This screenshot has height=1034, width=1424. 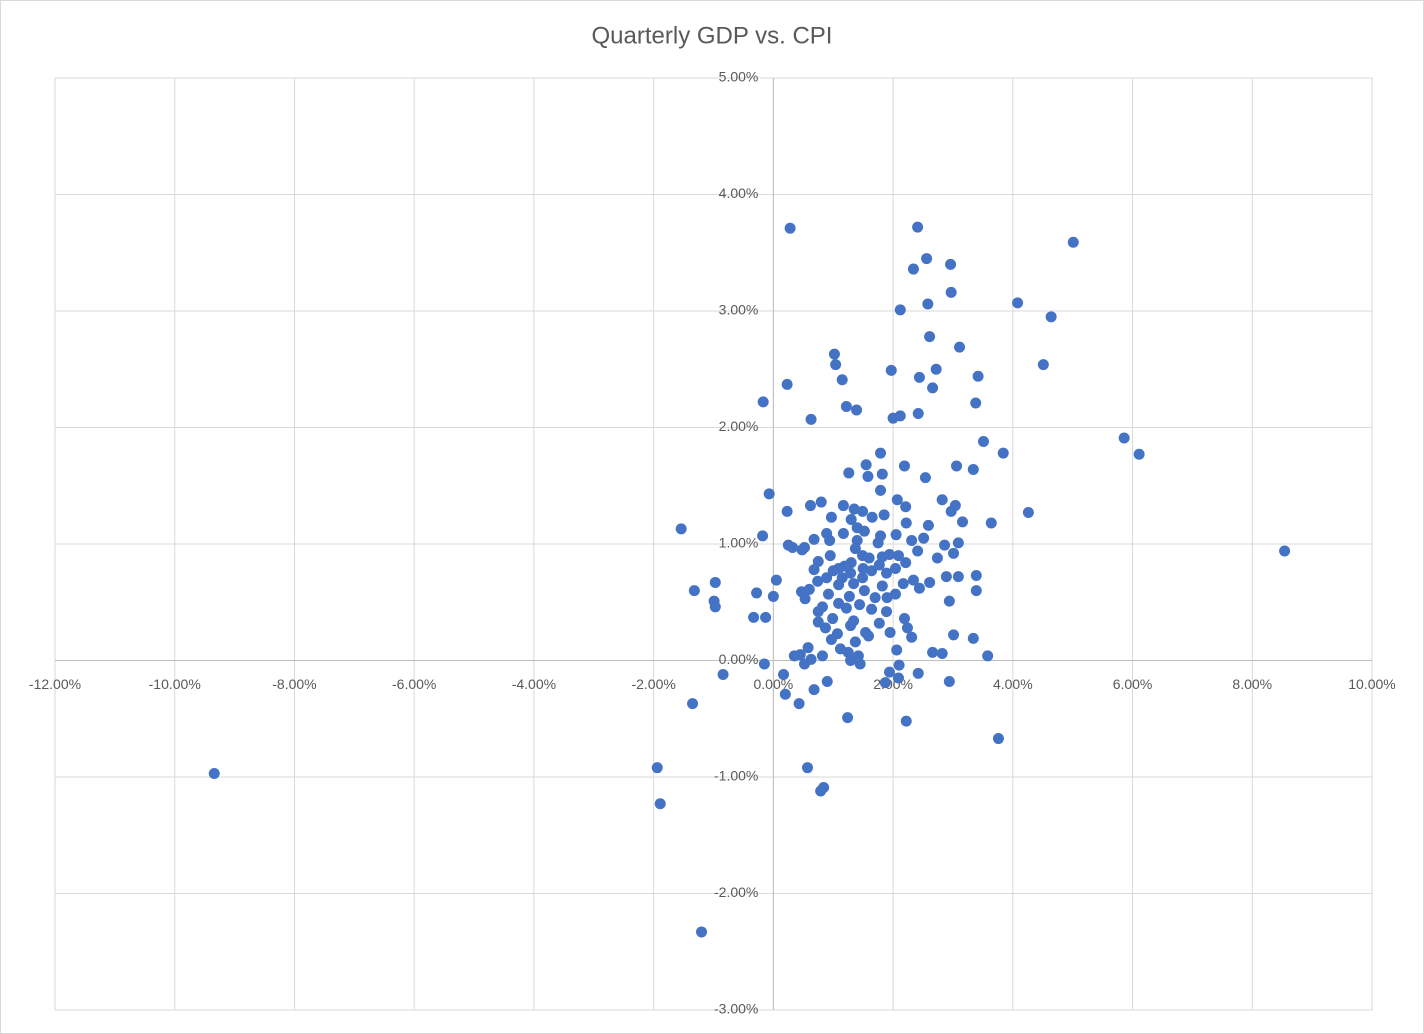 I want to click on x-tick-label: -8.00%, so click(x=294, y=684).